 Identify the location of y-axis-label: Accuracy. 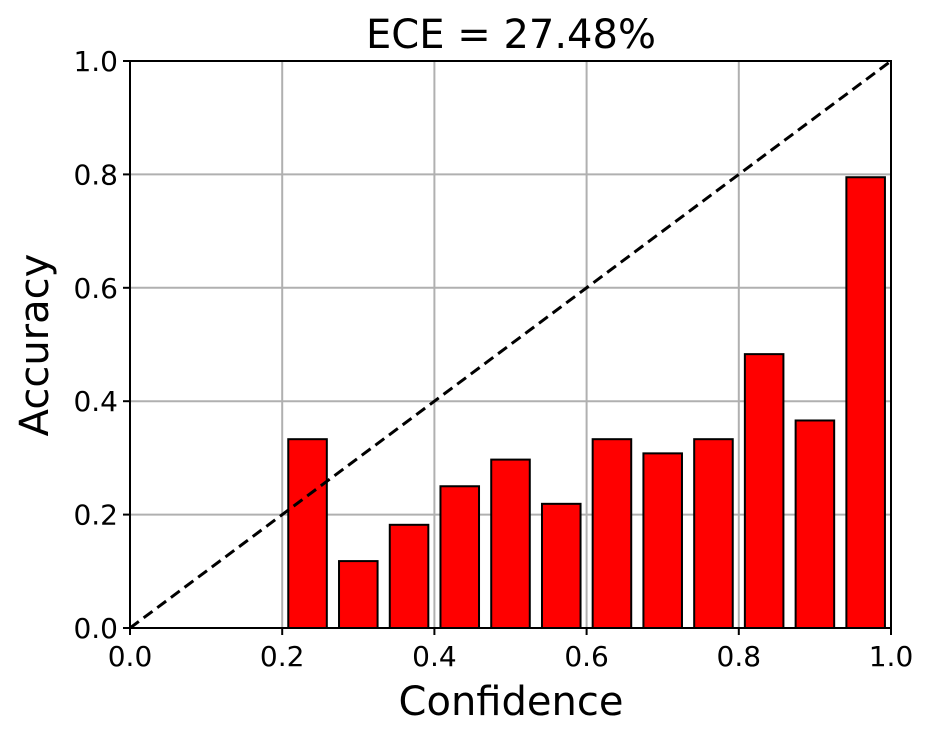
(35, 345).